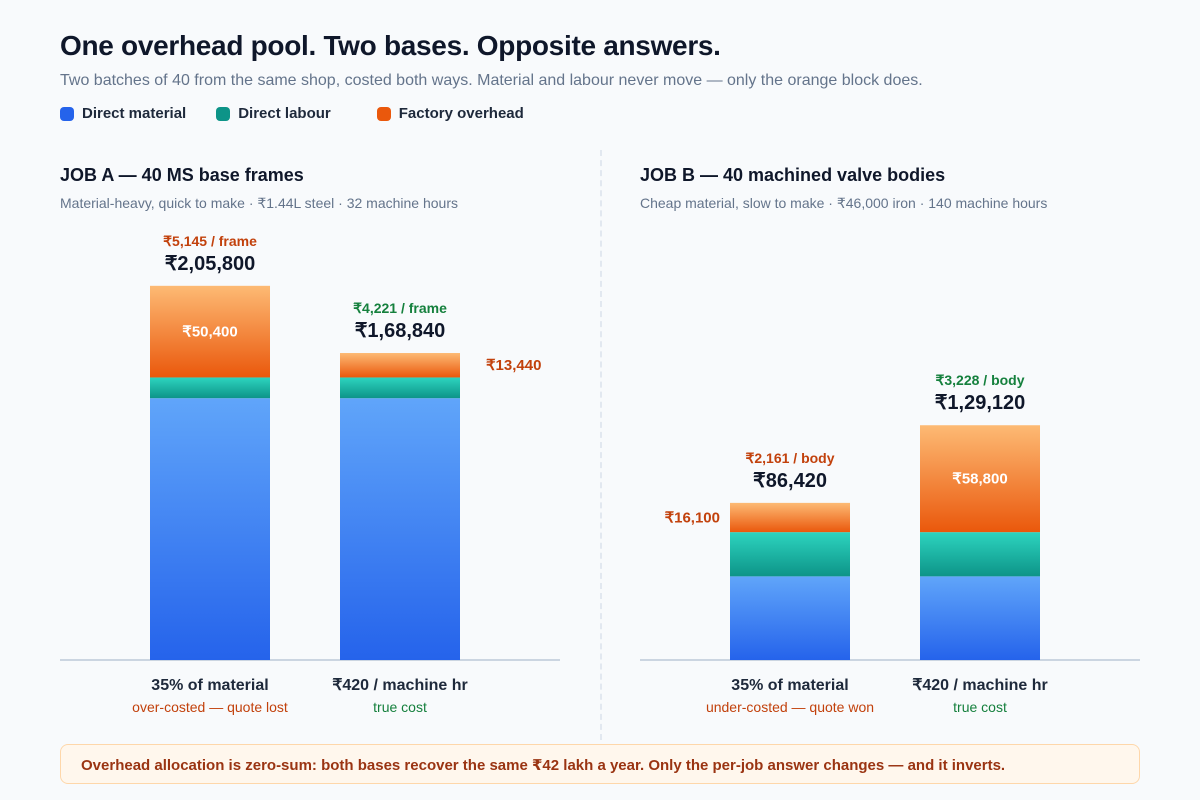 The height and width of the screenshot is (800, 1200). Describe the element at coordinates (692, 518) in the screenshot. I see `overhead-value-label: ₹16,100` at that location.